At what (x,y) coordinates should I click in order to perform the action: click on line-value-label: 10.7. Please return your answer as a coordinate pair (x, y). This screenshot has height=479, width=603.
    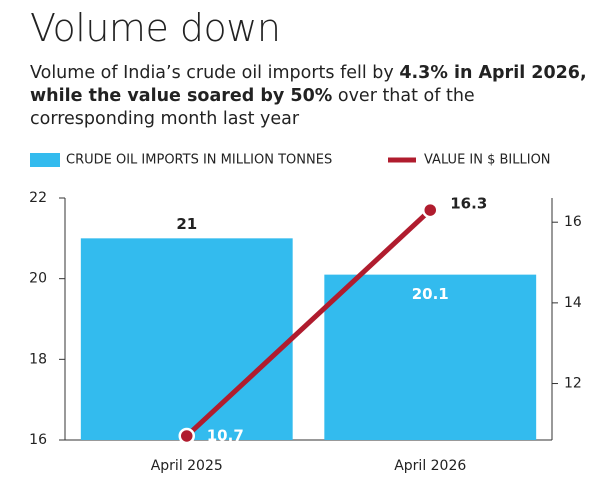
    Looking at the image, I should click on (225, 435).